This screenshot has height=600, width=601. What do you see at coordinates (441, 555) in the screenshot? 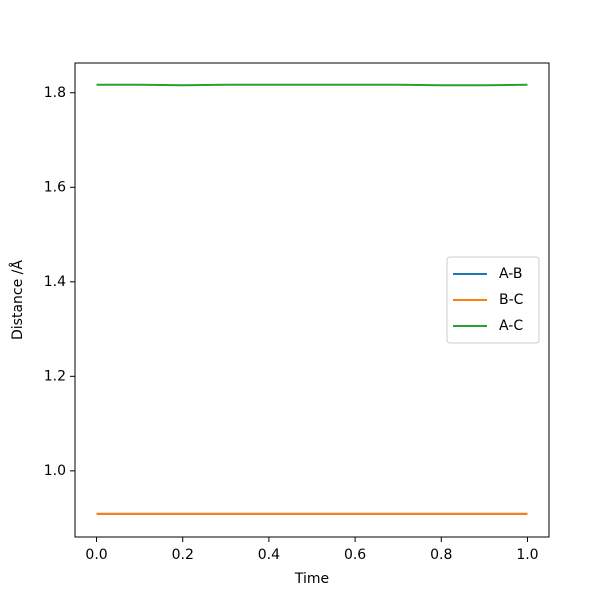
I see `x-tick-label: 0.8` at bounding box center [441, 555].